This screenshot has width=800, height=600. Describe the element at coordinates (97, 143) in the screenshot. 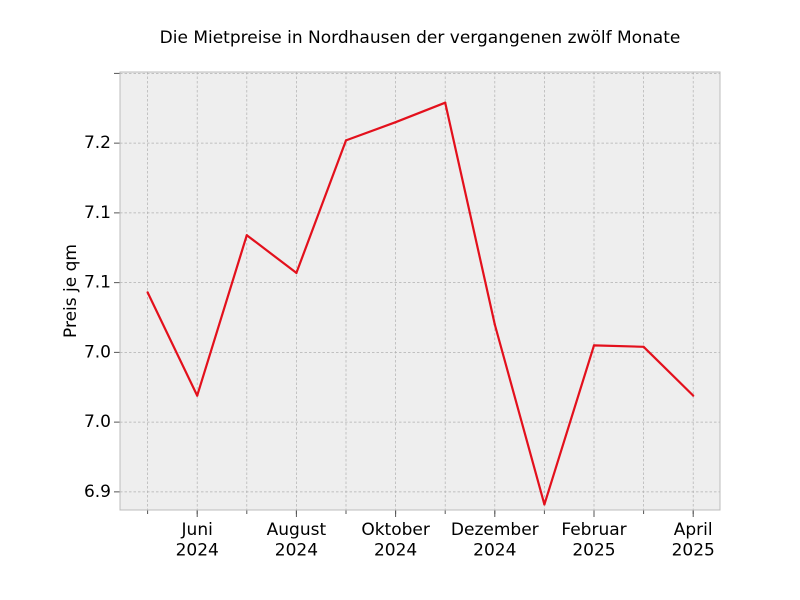

I see `y-tick-label: 7.2` at that location.